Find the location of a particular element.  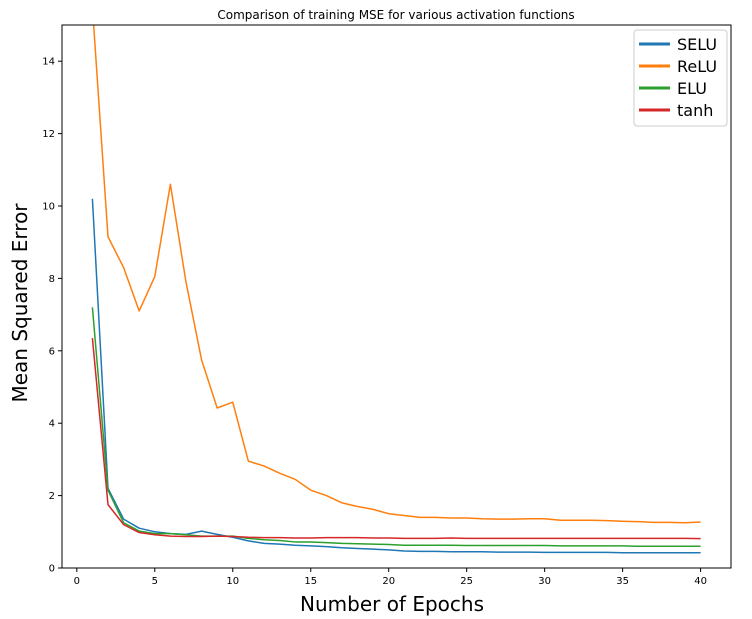

legend-box is located at coordinates (680, 78).